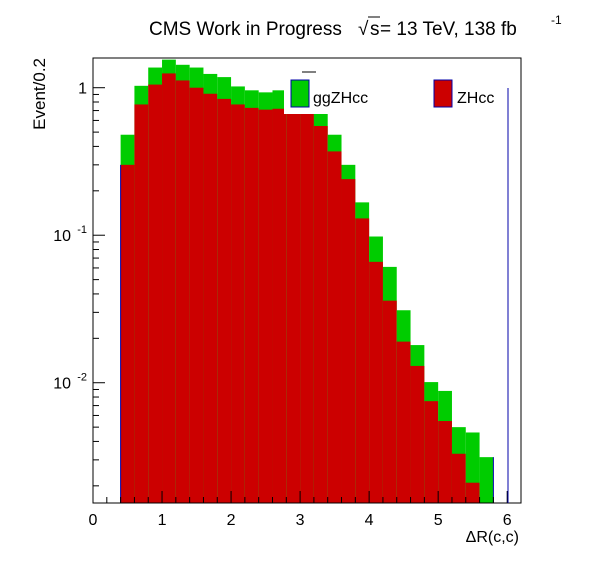 This screenshot has height=572, width=596. I want to click on y-axis: 10 -2 10 -1 1, so click(79, 284).